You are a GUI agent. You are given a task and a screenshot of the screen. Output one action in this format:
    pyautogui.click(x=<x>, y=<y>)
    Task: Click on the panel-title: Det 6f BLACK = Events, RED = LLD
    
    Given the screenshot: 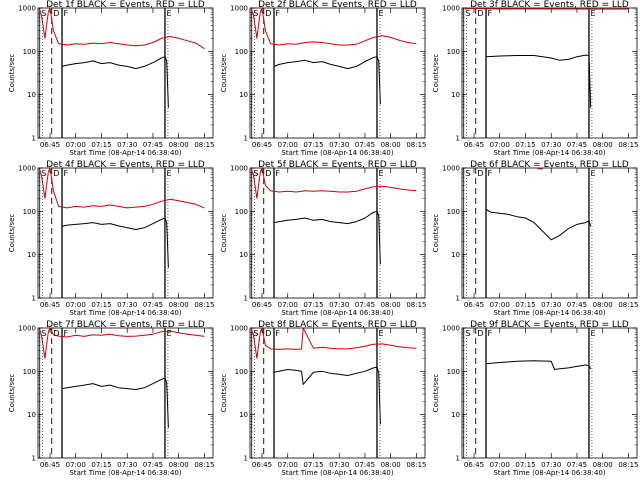 What is the action you would take?
    pyautogui.click(x=549, y=165)
    